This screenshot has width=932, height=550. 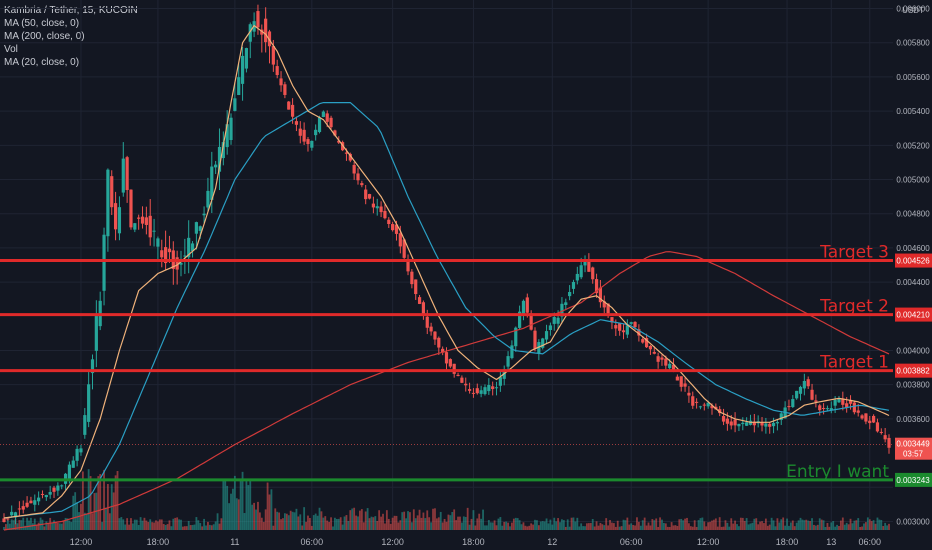 What do you see at coordinates (42, 62) in the screenshot?
I see `indicator-ma20: MA (20, close, 0)` at bounding box center [42, 62].